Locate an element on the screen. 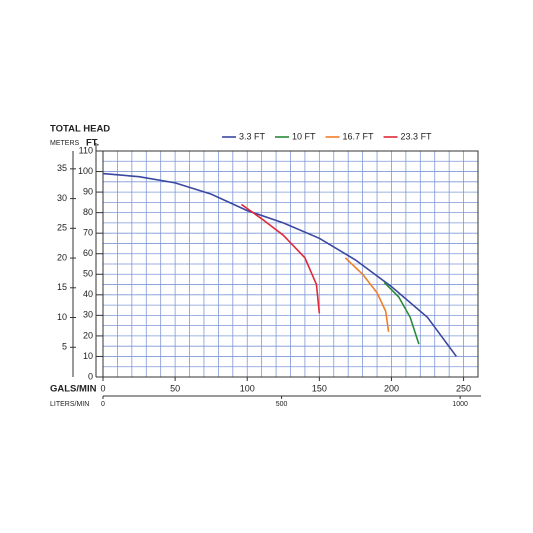 Image resolution: width=533 pixels, height=533 pixels. y2-tick-label: 20 is located at coordinates (62, 257).